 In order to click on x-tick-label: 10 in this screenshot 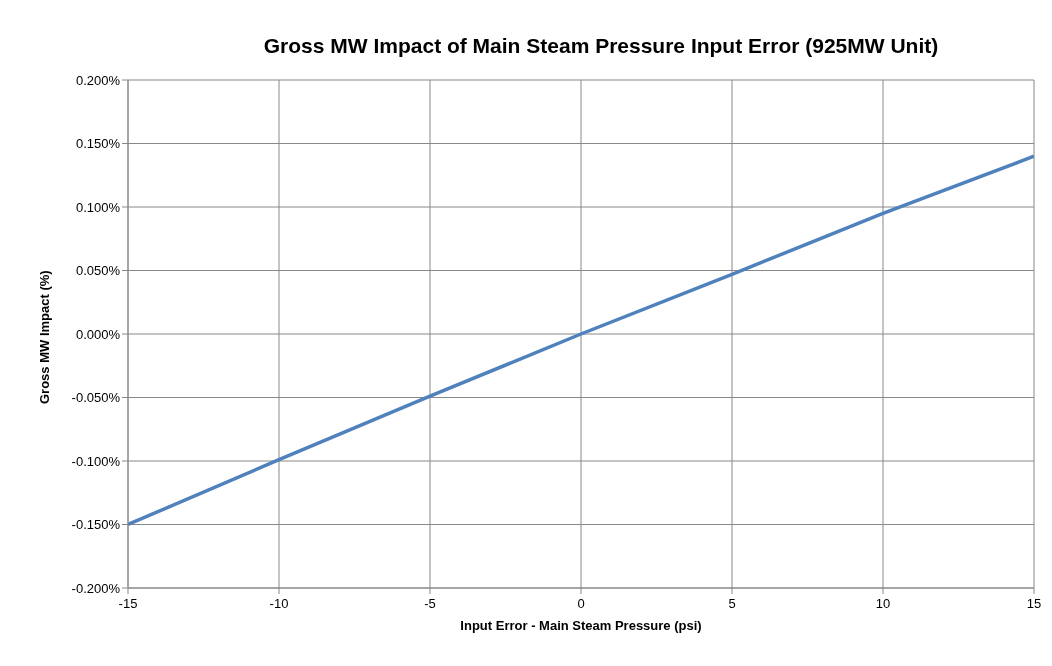, I will do `click(883, 603)`.